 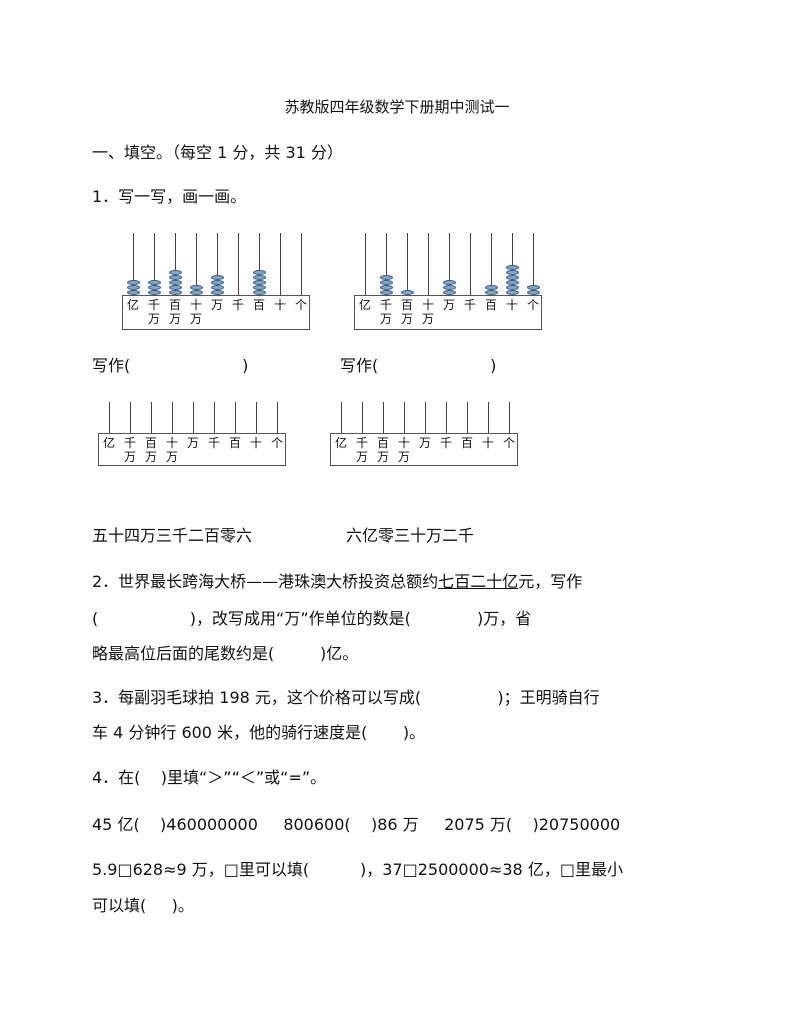 I want to click on q1-draw-b: 六亿零三十万二千, so click(x=410, y=535).